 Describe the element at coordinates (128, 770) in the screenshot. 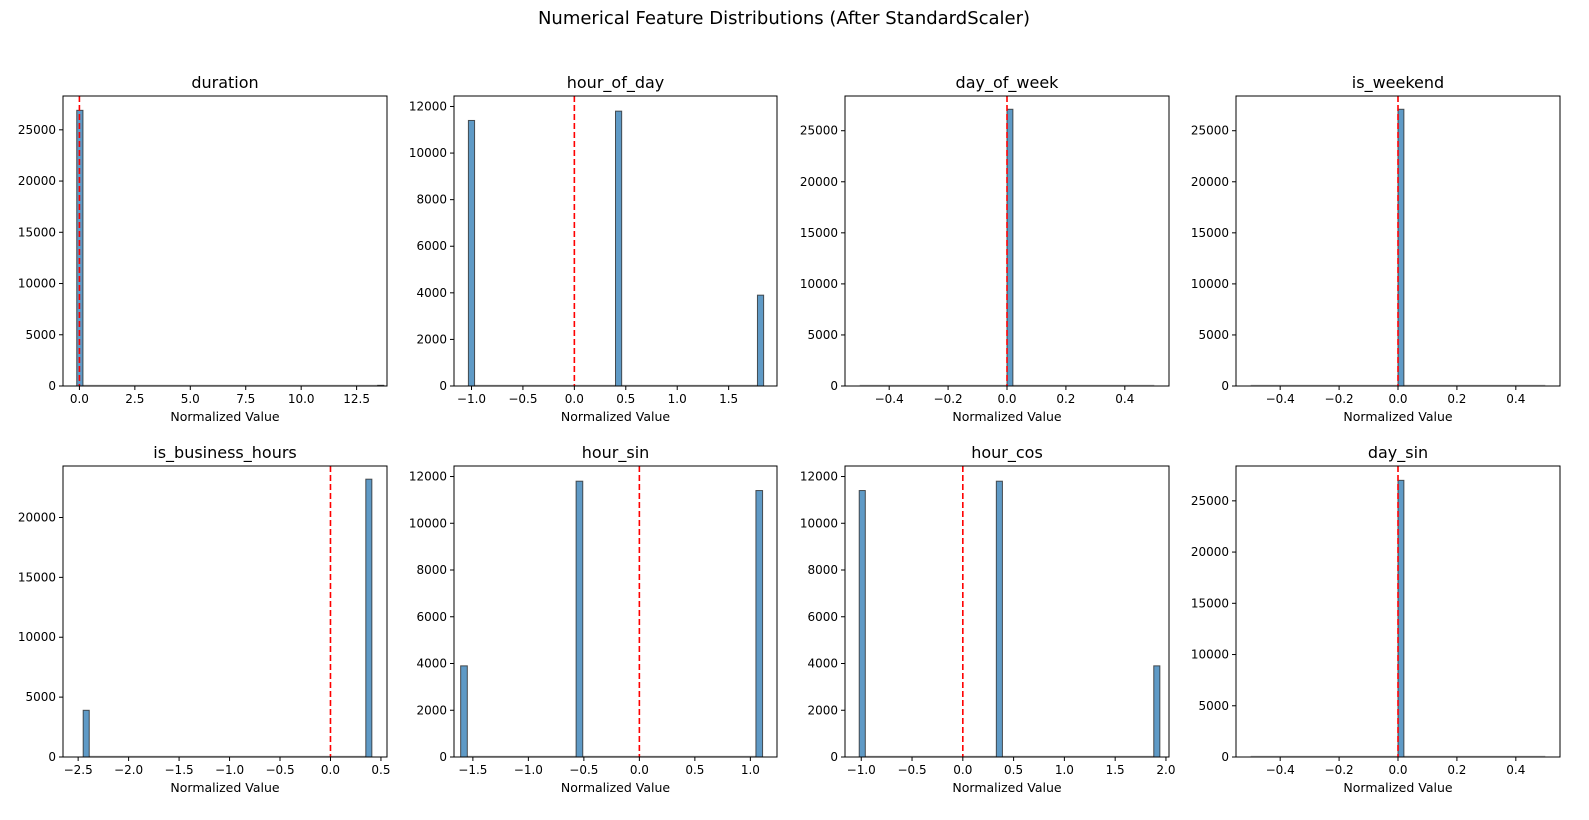

I see `x-tick-label: −2.0` at that location.